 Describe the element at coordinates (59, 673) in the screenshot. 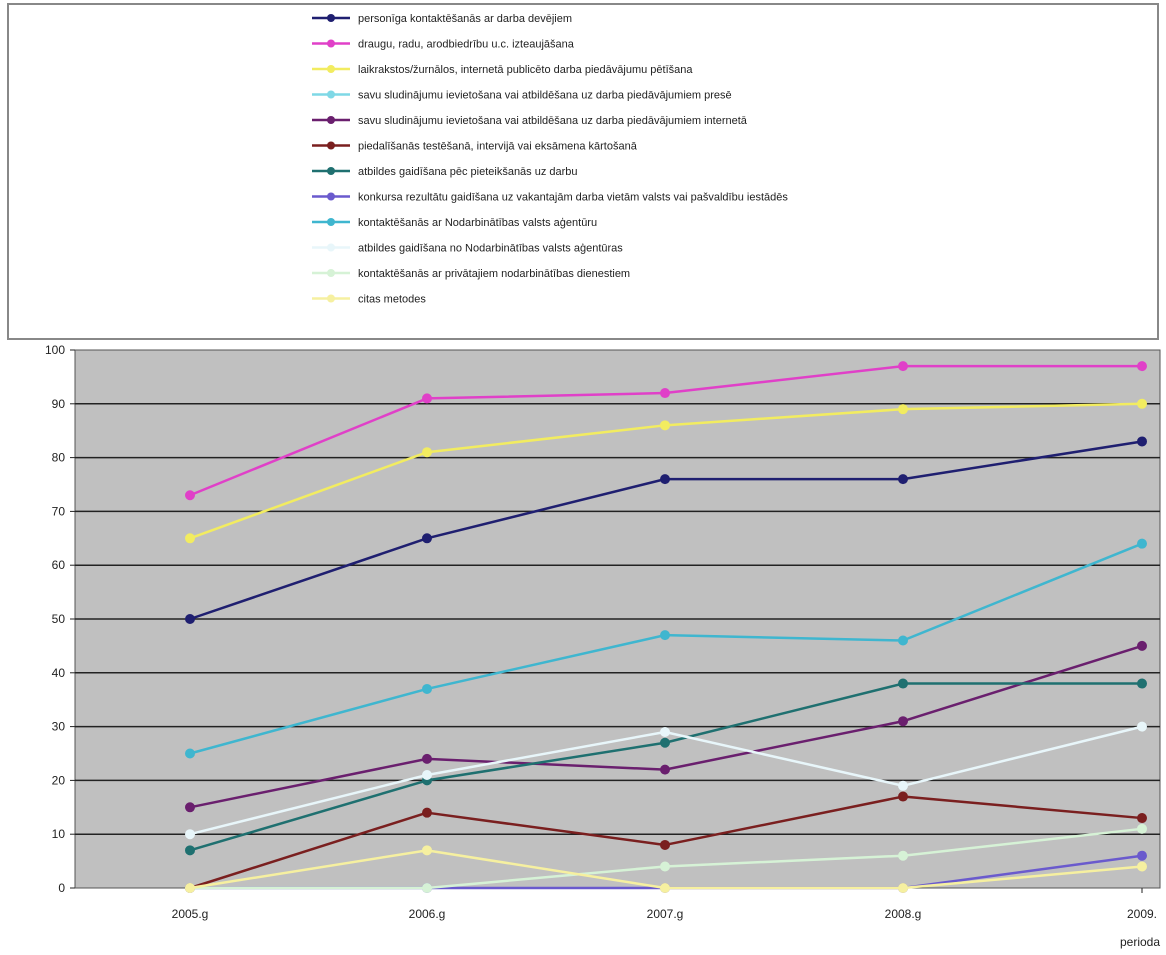

I see `y-tick-label: 40` at that location.